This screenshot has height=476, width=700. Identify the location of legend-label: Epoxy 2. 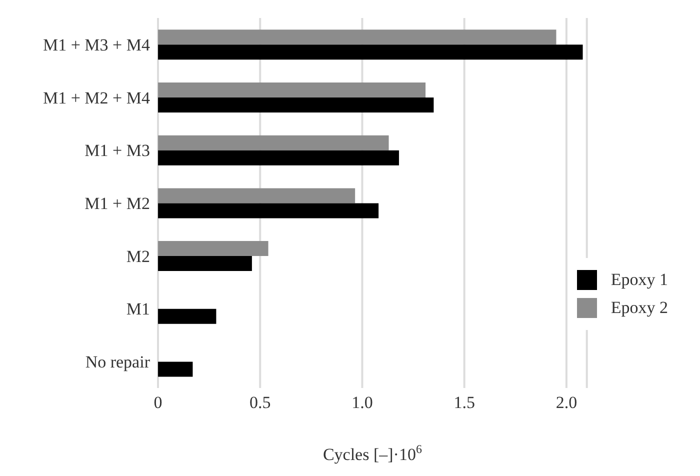
(639, 308).